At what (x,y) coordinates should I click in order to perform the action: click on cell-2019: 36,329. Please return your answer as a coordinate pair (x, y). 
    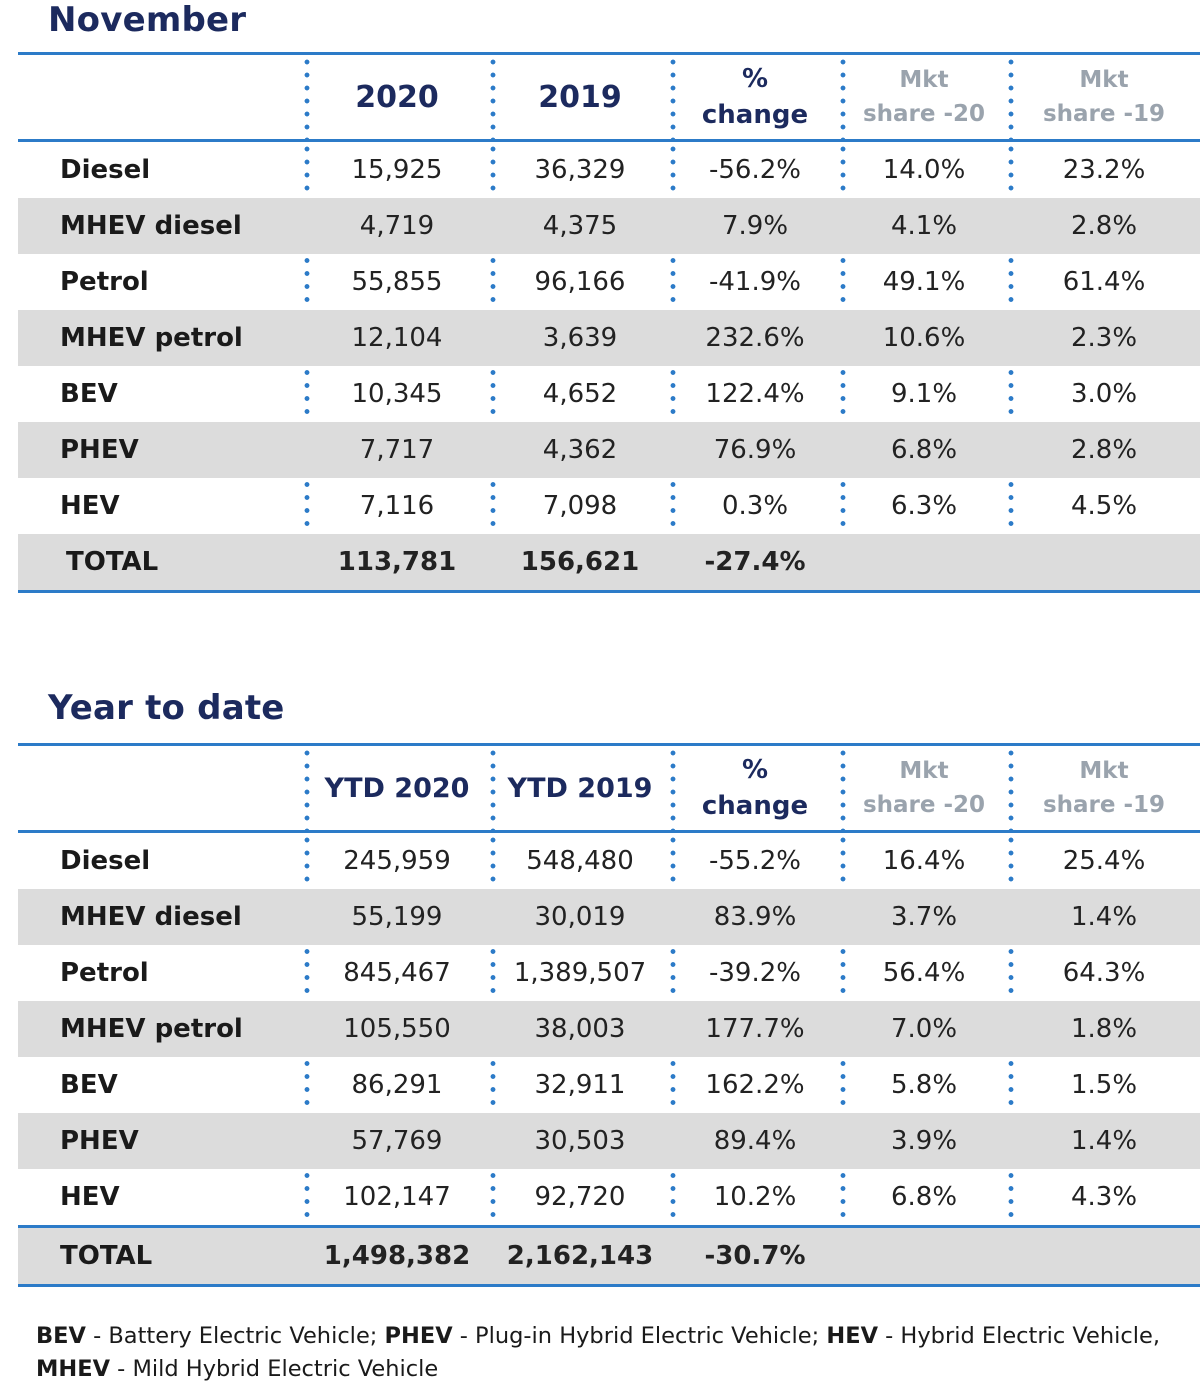
    Looking at the image, I should click on (580, 169).